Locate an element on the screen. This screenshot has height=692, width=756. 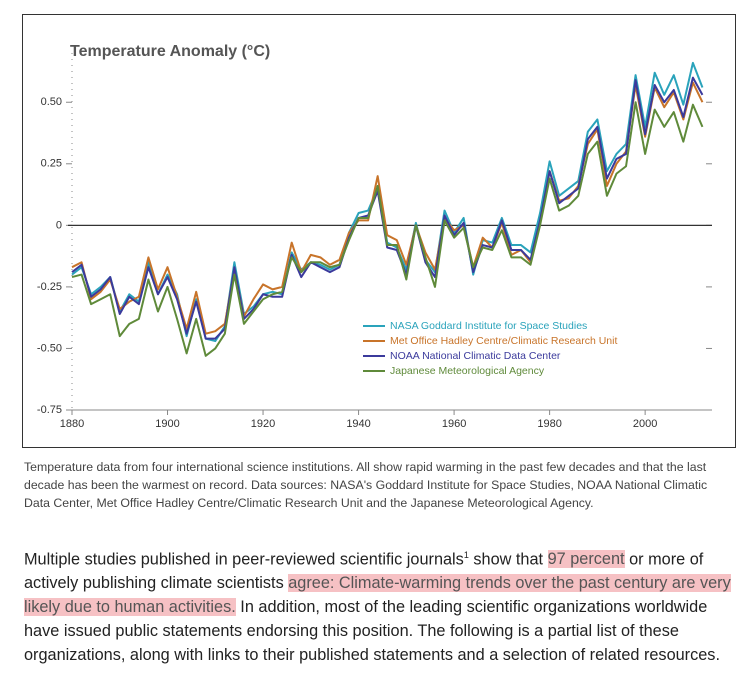
y-tick-label: 0 is located at coordinates (59, 225).